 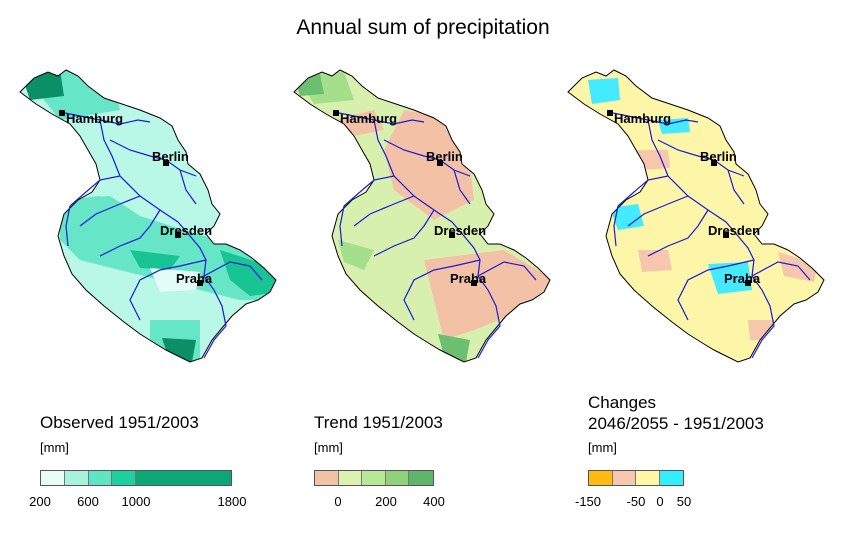 What do you see at coordinates (636, 501) in the screenshot?
I see `legend-tick-label: -50` at bounding box center [636, 501].